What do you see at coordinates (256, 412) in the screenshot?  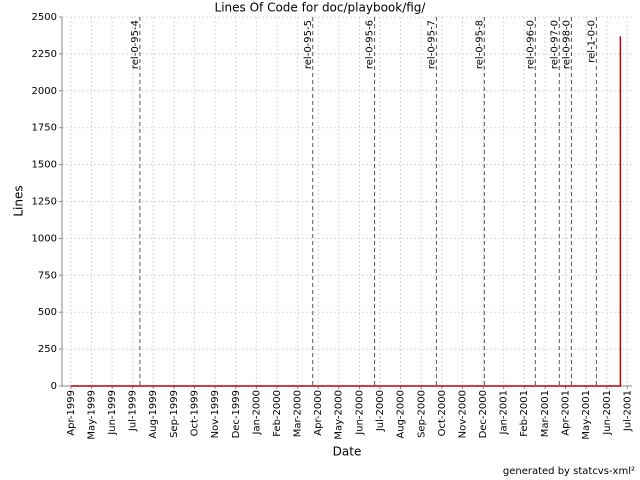 I see `x-tick-label: Jan-2000` at bounding box center [256, 412].